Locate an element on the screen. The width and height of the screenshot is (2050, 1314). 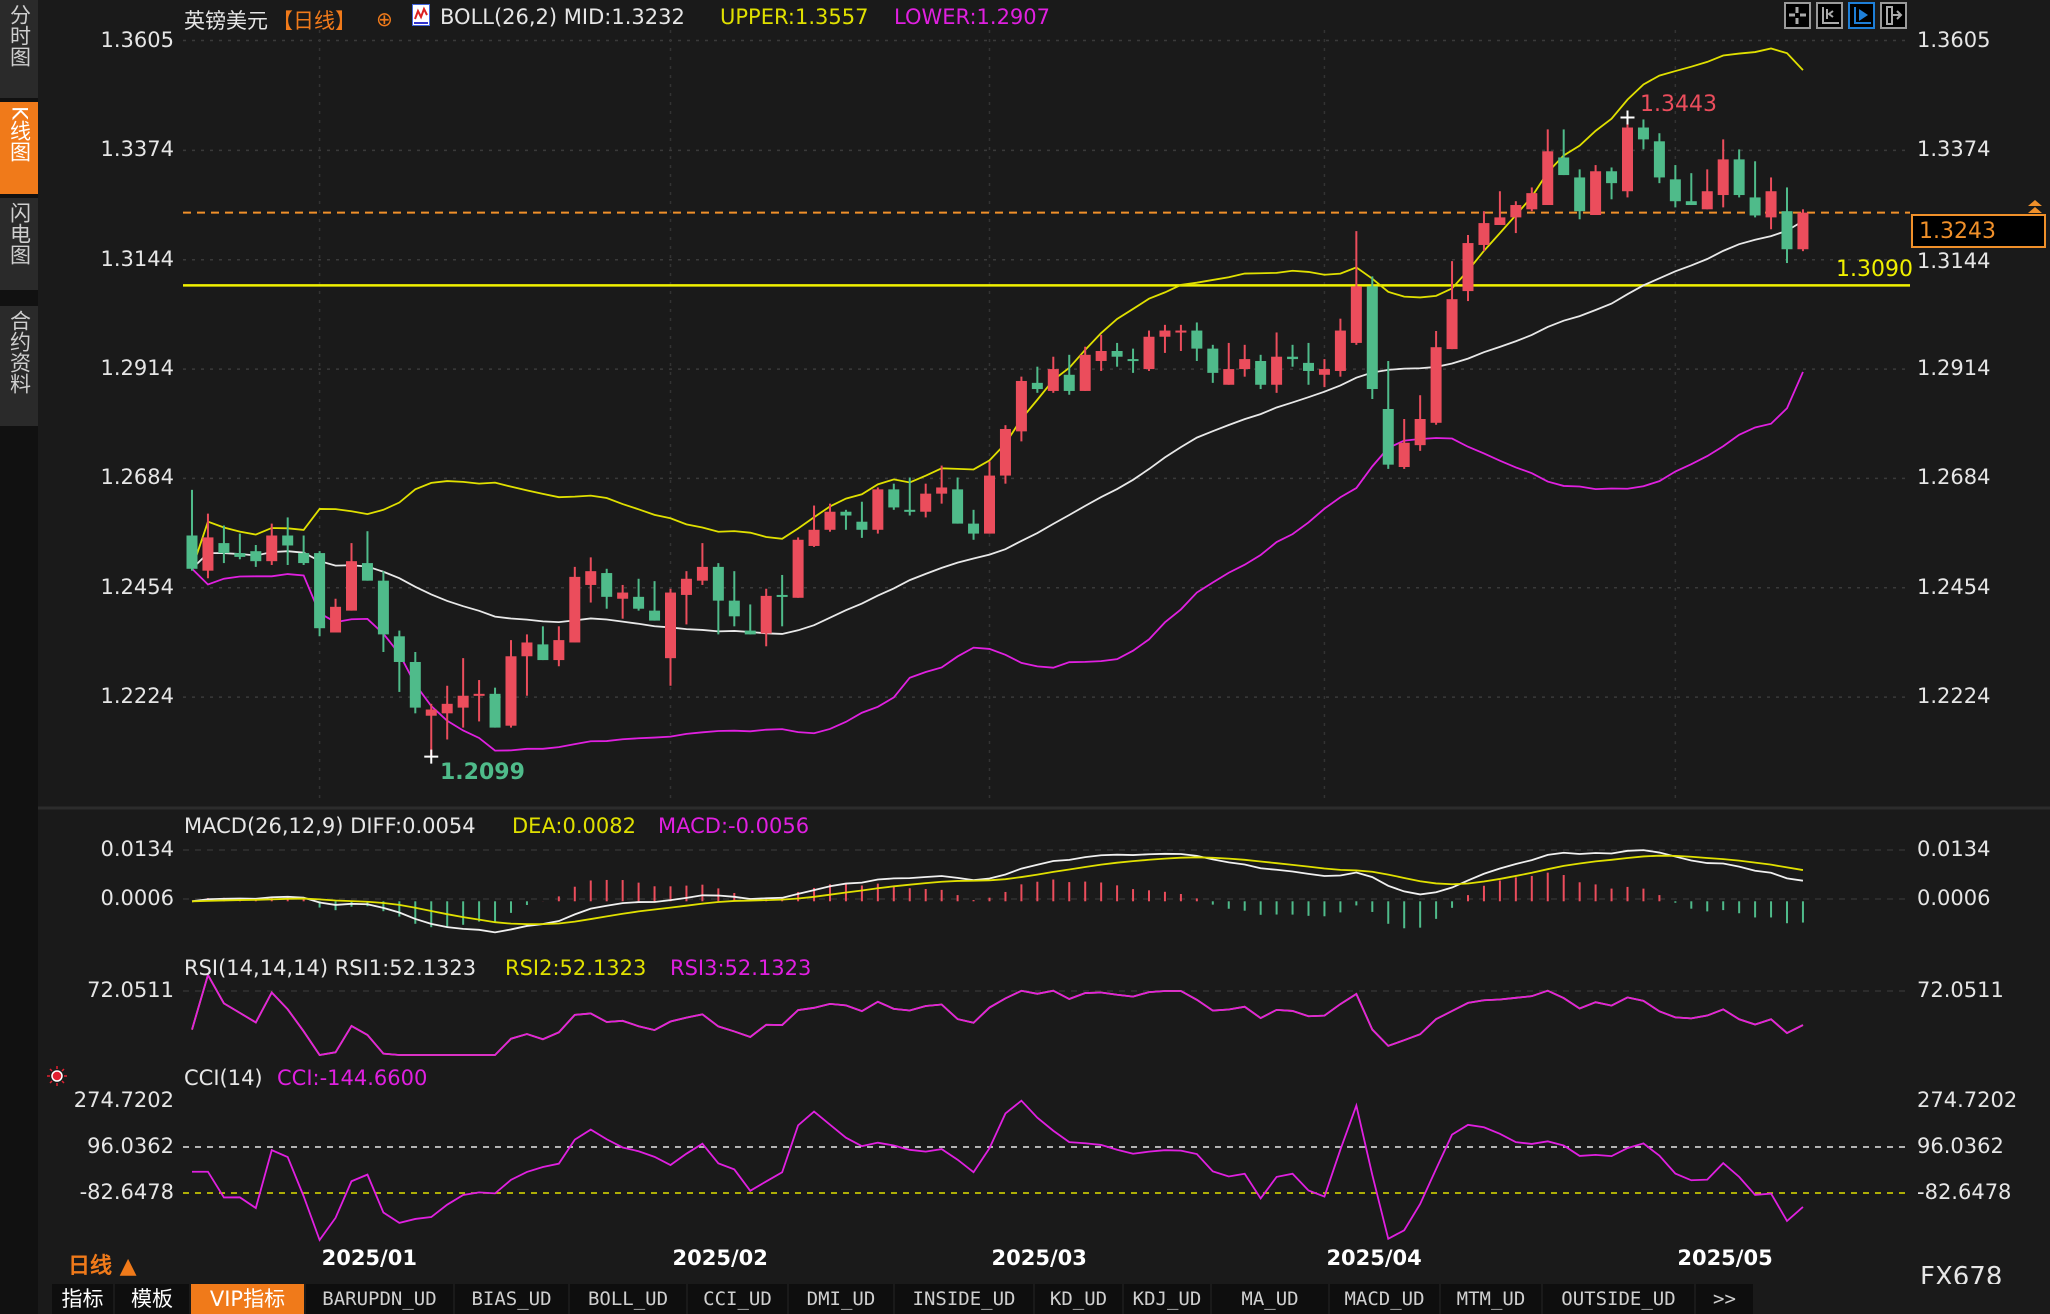
cci-axis-label-right: 96.0362 is located at coordinates (1960, 1145).